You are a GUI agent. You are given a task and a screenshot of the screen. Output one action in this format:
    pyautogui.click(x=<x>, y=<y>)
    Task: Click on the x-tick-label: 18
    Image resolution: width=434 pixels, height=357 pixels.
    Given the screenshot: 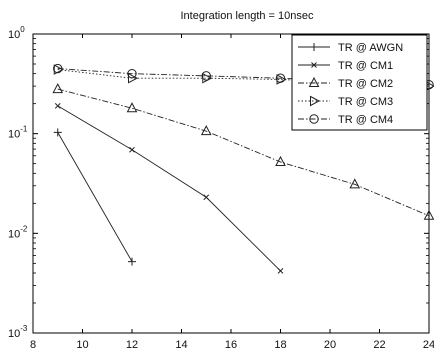 What is the action you would take?
    pyautogui.click(x=280, y=345)
    